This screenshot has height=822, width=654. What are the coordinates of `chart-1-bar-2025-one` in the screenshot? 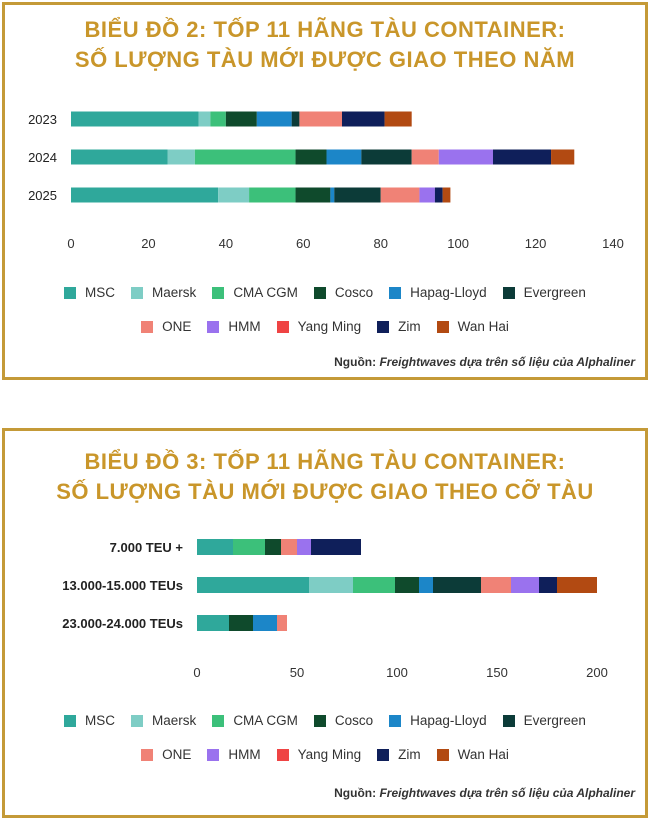 It's located at (400, 195).